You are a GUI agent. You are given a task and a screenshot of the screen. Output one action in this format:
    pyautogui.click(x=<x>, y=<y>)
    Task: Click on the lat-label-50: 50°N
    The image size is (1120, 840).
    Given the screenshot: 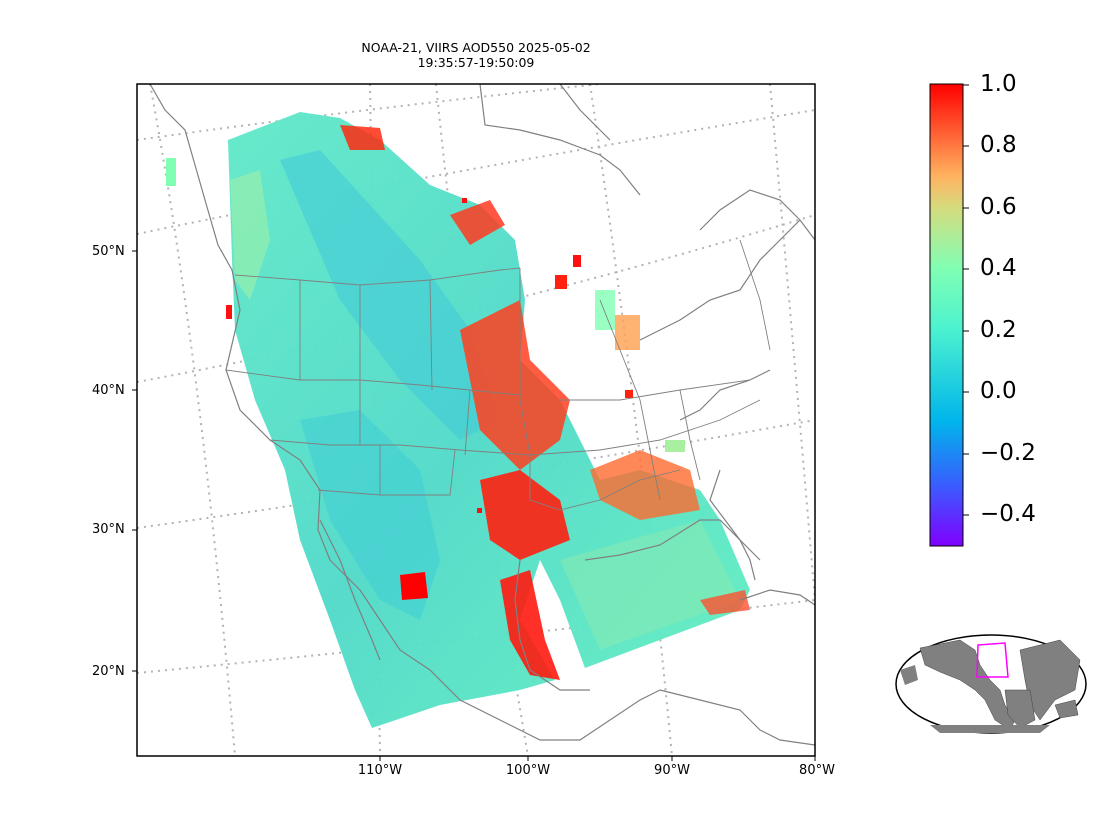 What is the action you would take?
    pyautogui.click(x=108, y=251)
    